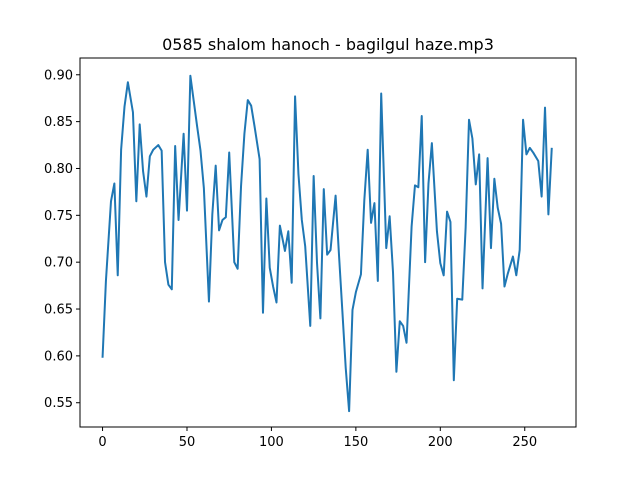 This screenshot has width=640, height=480. Describe the element at coordinates (271, 442) in the screenshot. I see `x-tick-label: 100` at that location.